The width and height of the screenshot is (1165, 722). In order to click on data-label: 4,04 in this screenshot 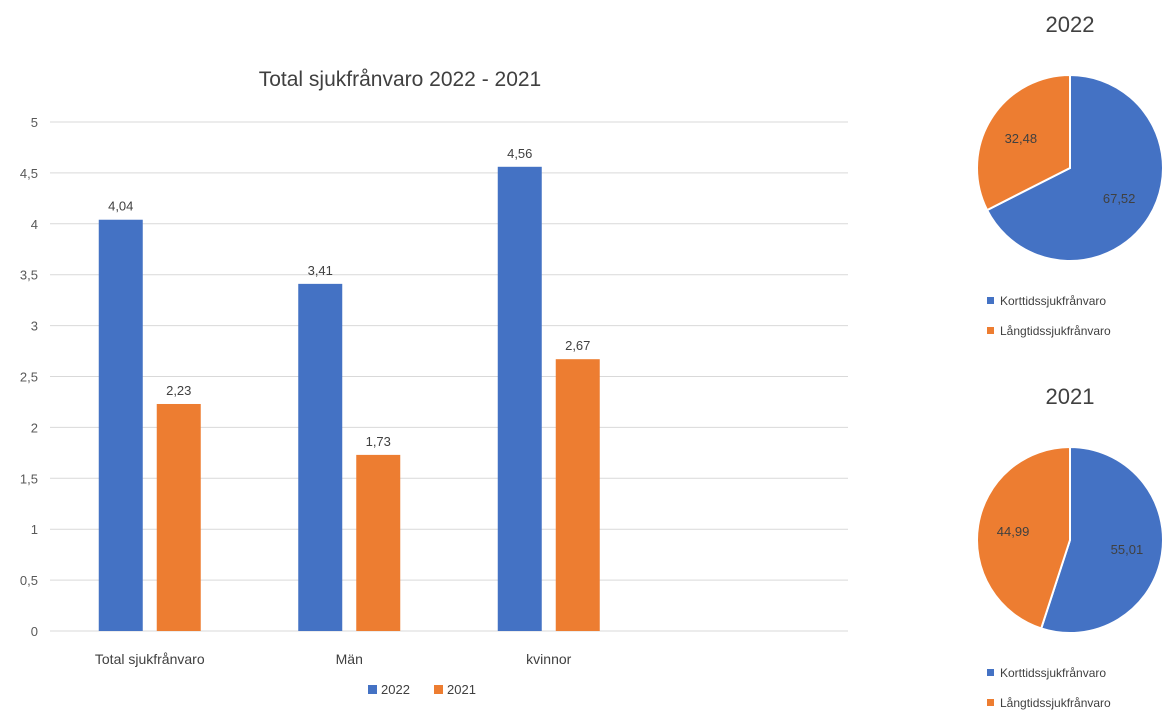, I will do `click(120, 206)`.